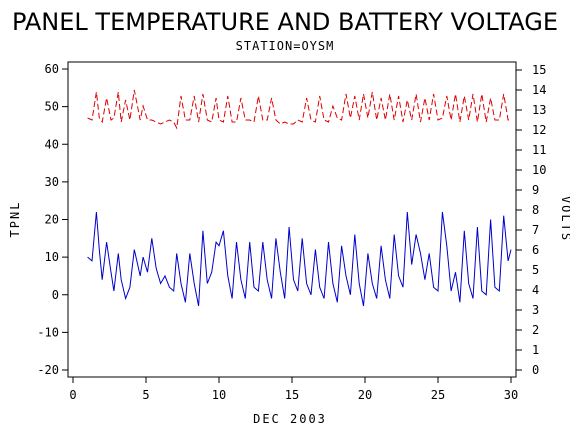 This screenshot has height=430, width=570. What do you see at coordinates (535, 270) in the screenshot?
I see `right-y-tick-label: 5` at bounding box center [535, 270].